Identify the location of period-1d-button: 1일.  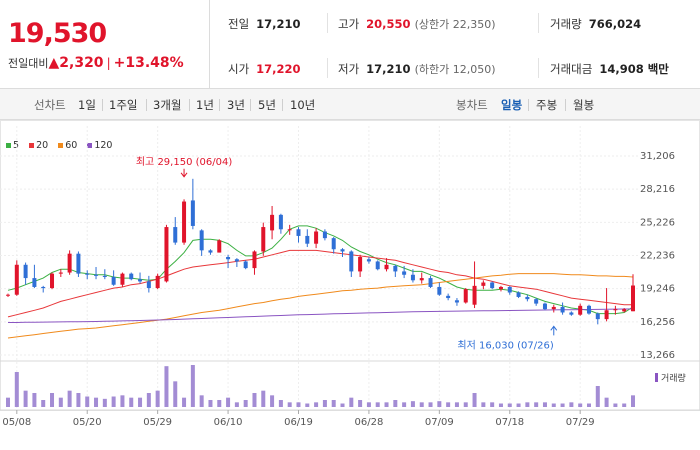
(87, 105).